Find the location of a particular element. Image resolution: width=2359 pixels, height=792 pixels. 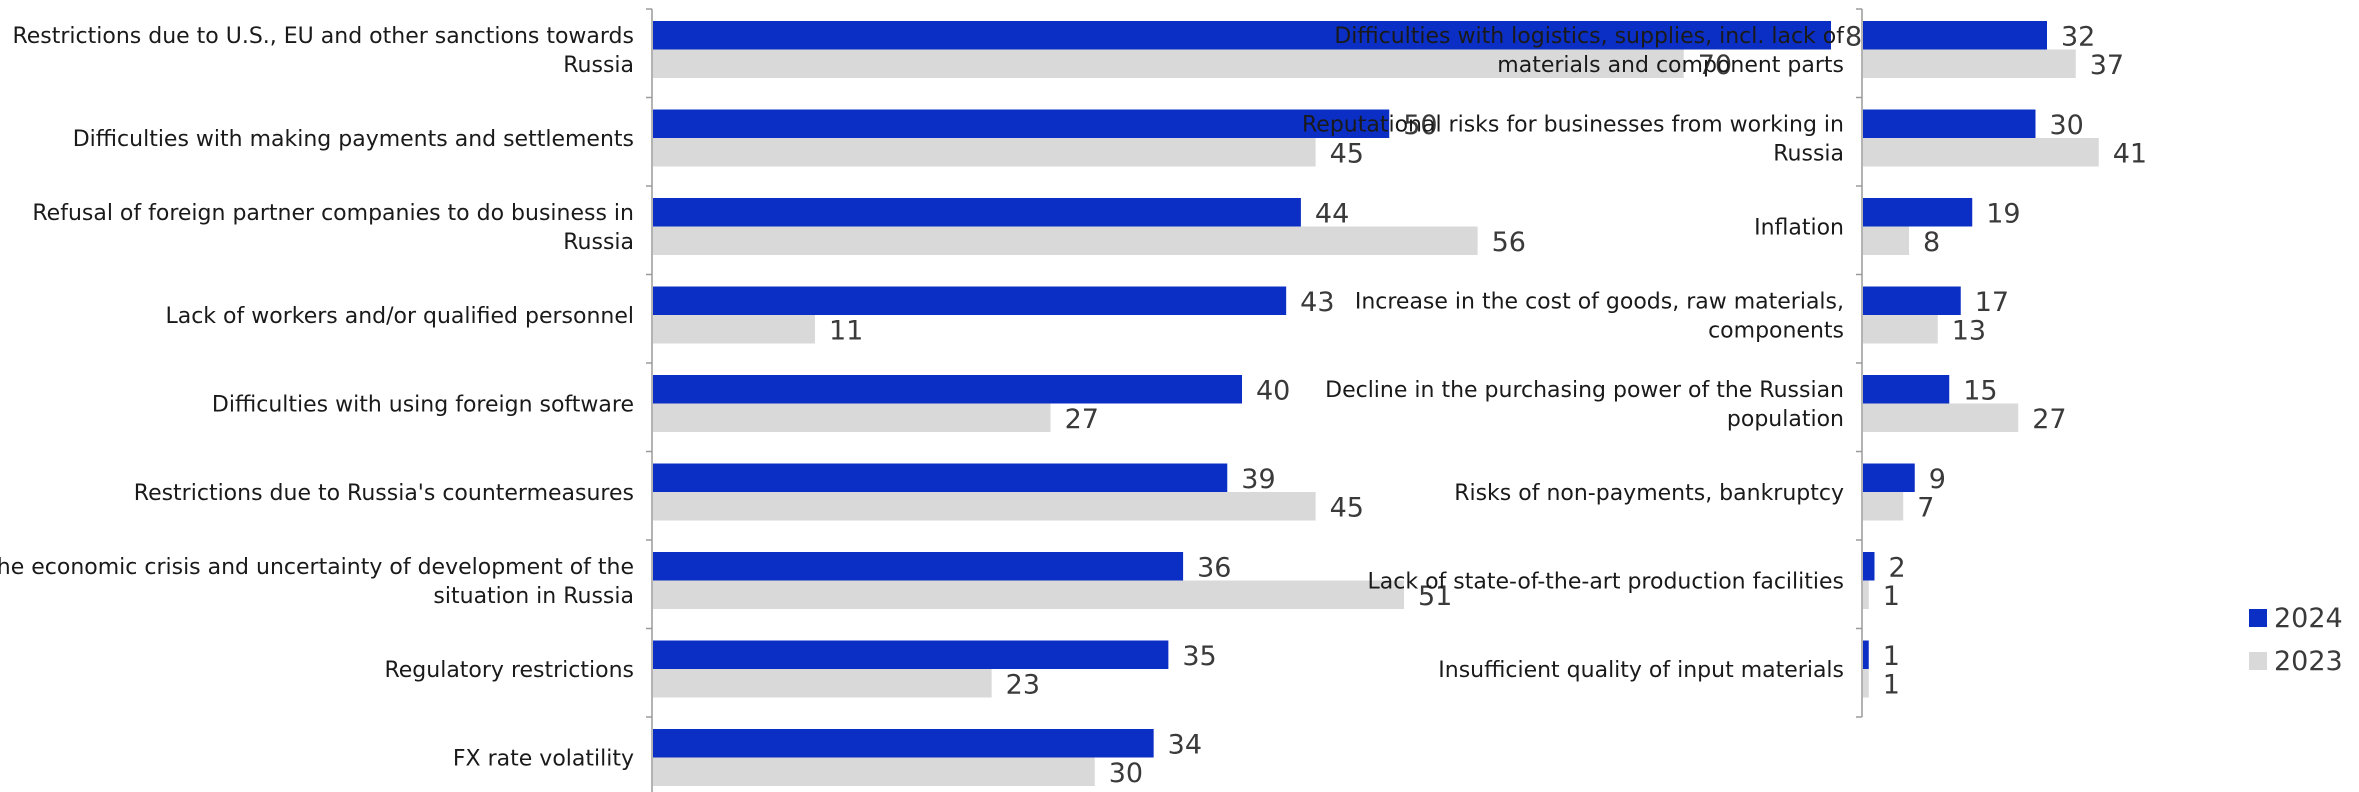

data-label-2024: 39 is located at coordinates (1258, 479).